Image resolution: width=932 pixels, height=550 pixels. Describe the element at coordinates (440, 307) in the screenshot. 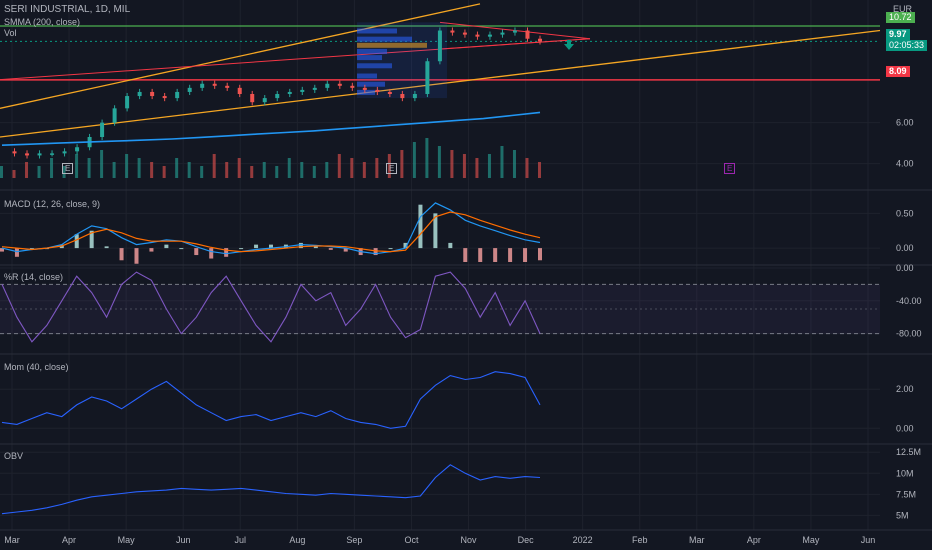

I see `williams-r-pane` at that location.